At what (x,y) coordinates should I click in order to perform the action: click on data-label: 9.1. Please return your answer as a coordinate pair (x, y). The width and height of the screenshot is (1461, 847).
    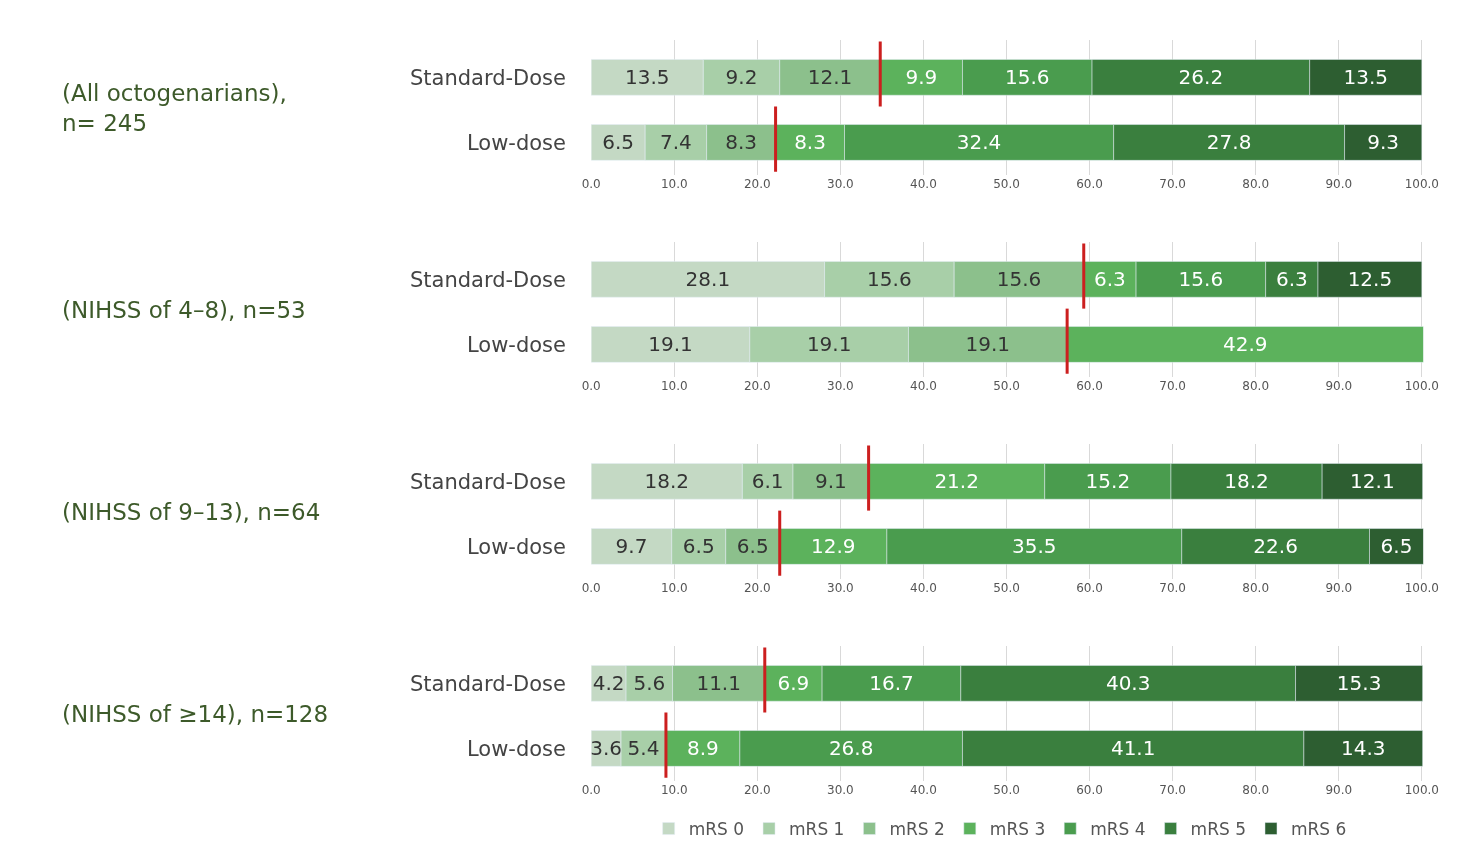
    Looking at the image, I should click on (830, 481).